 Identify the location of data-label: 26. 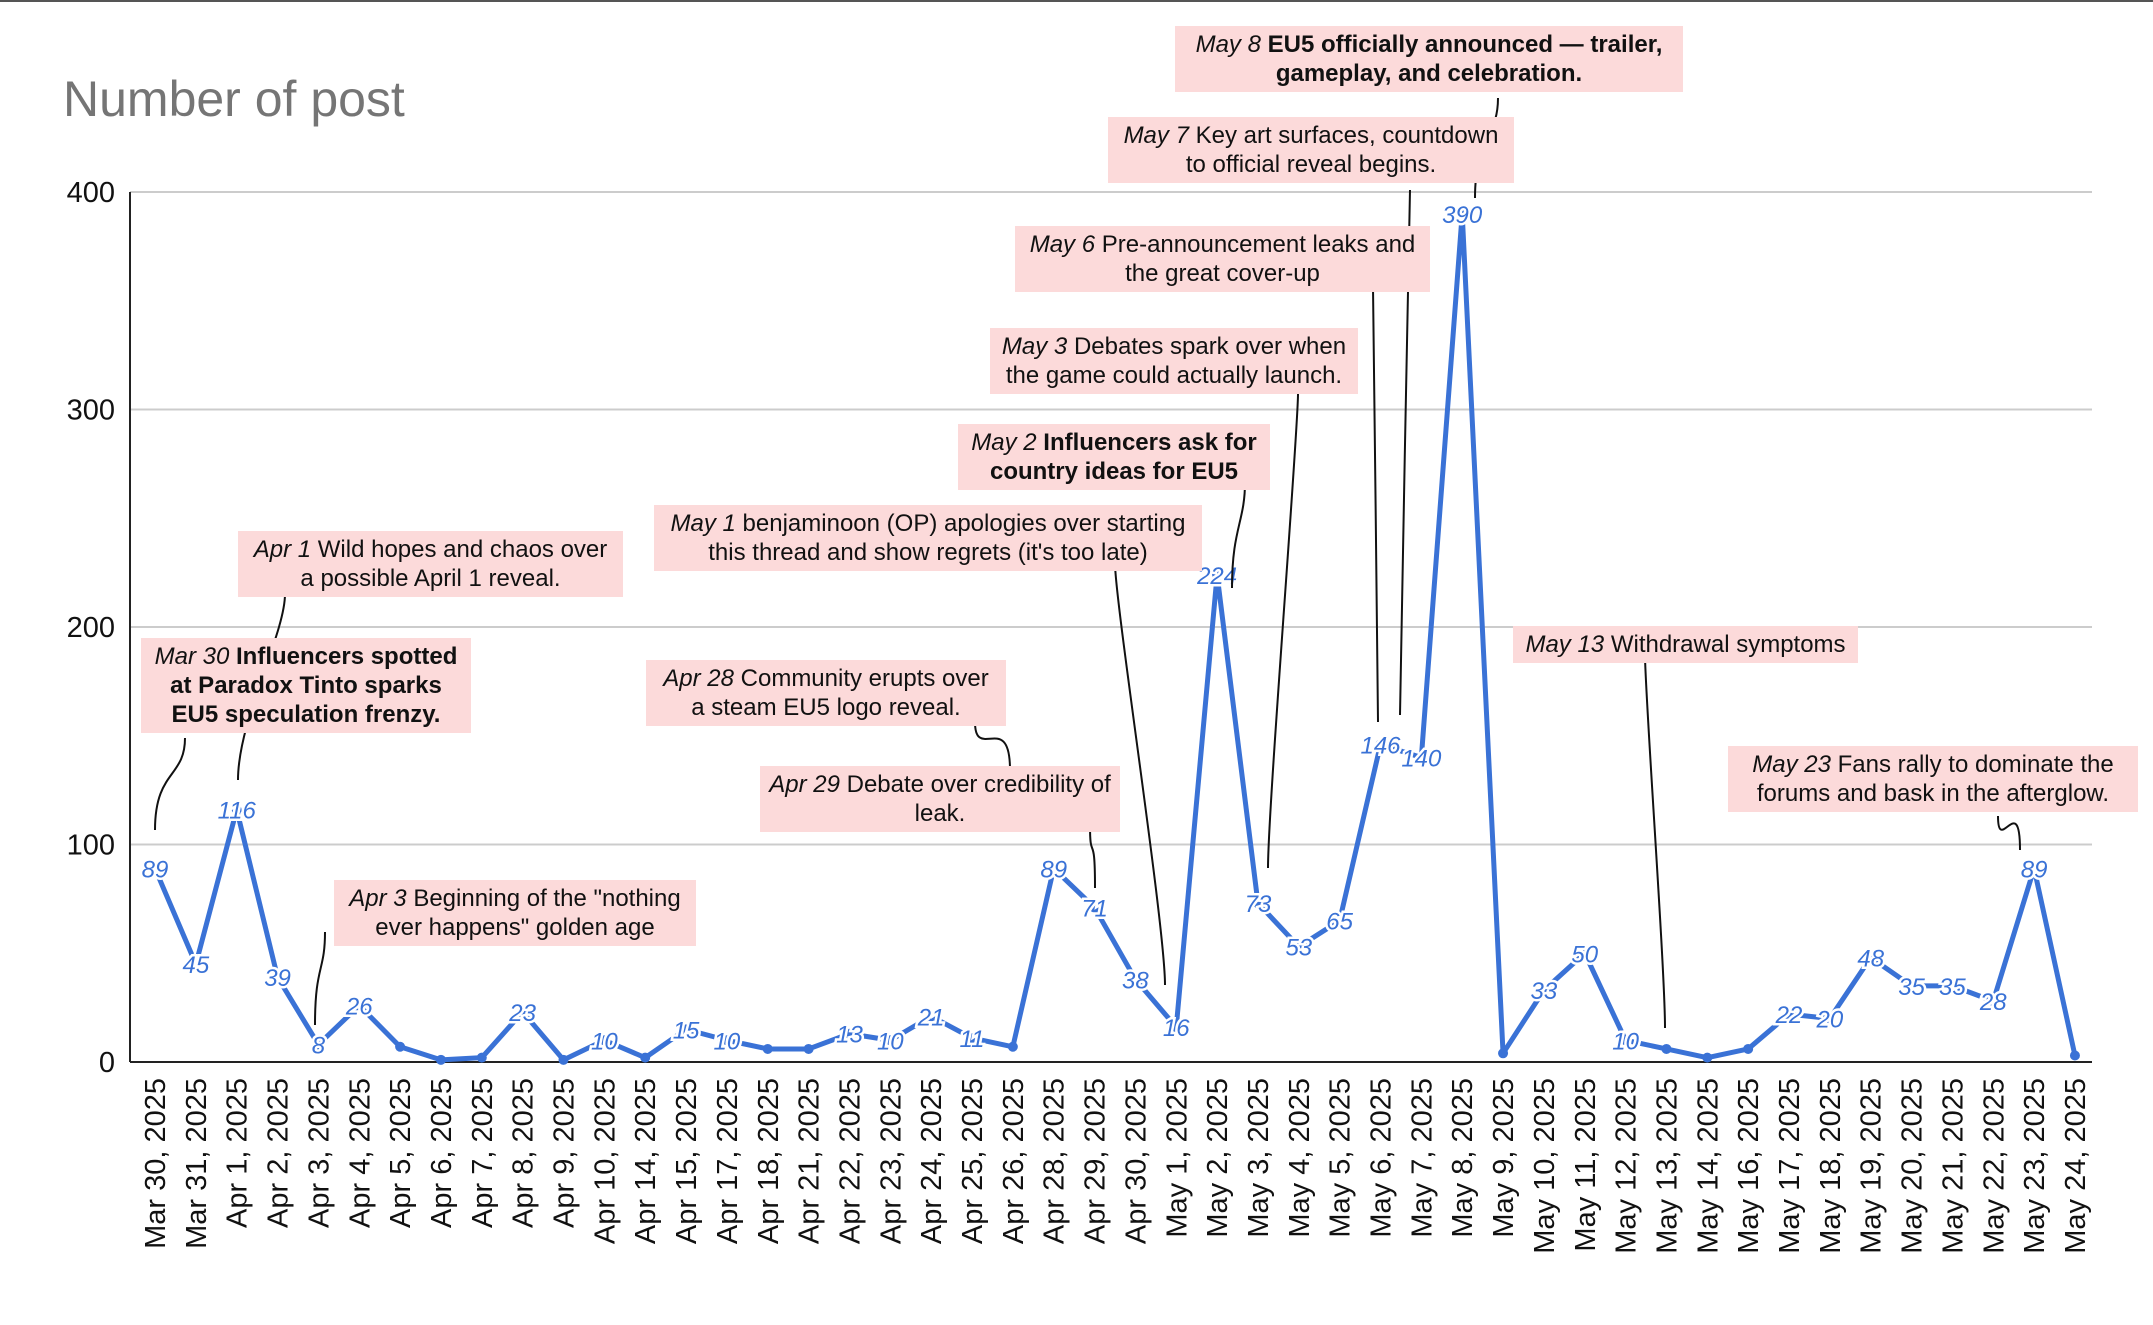
(359, 1006).